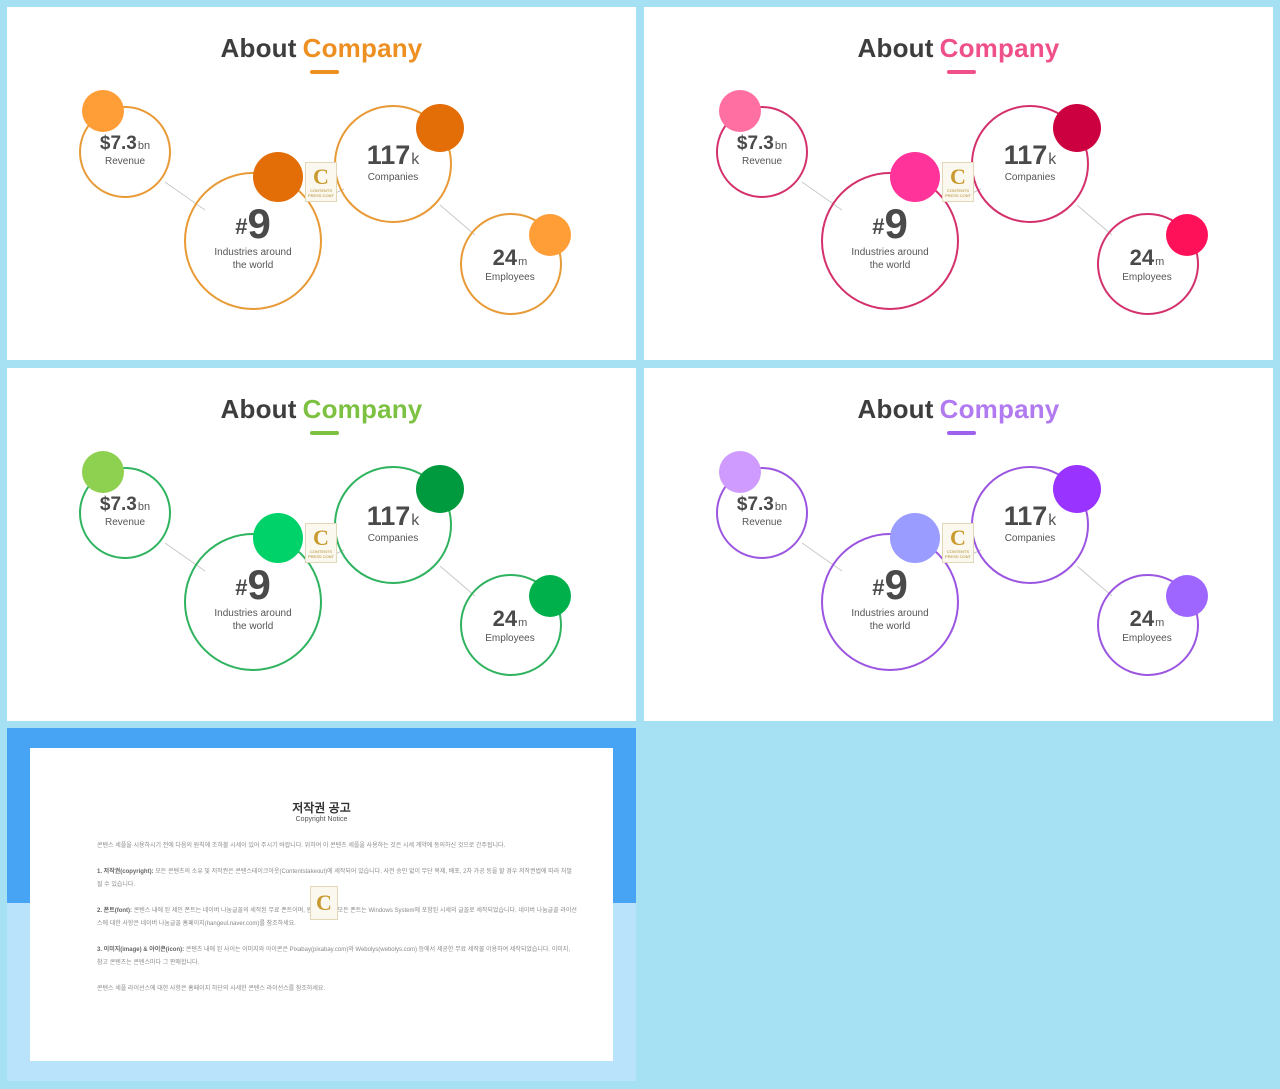 Image resolution: width=1280 pixels, height=1089 pixels. I want to click on notice-p2-head: 2. 폰트(font):, so click(115, 911).